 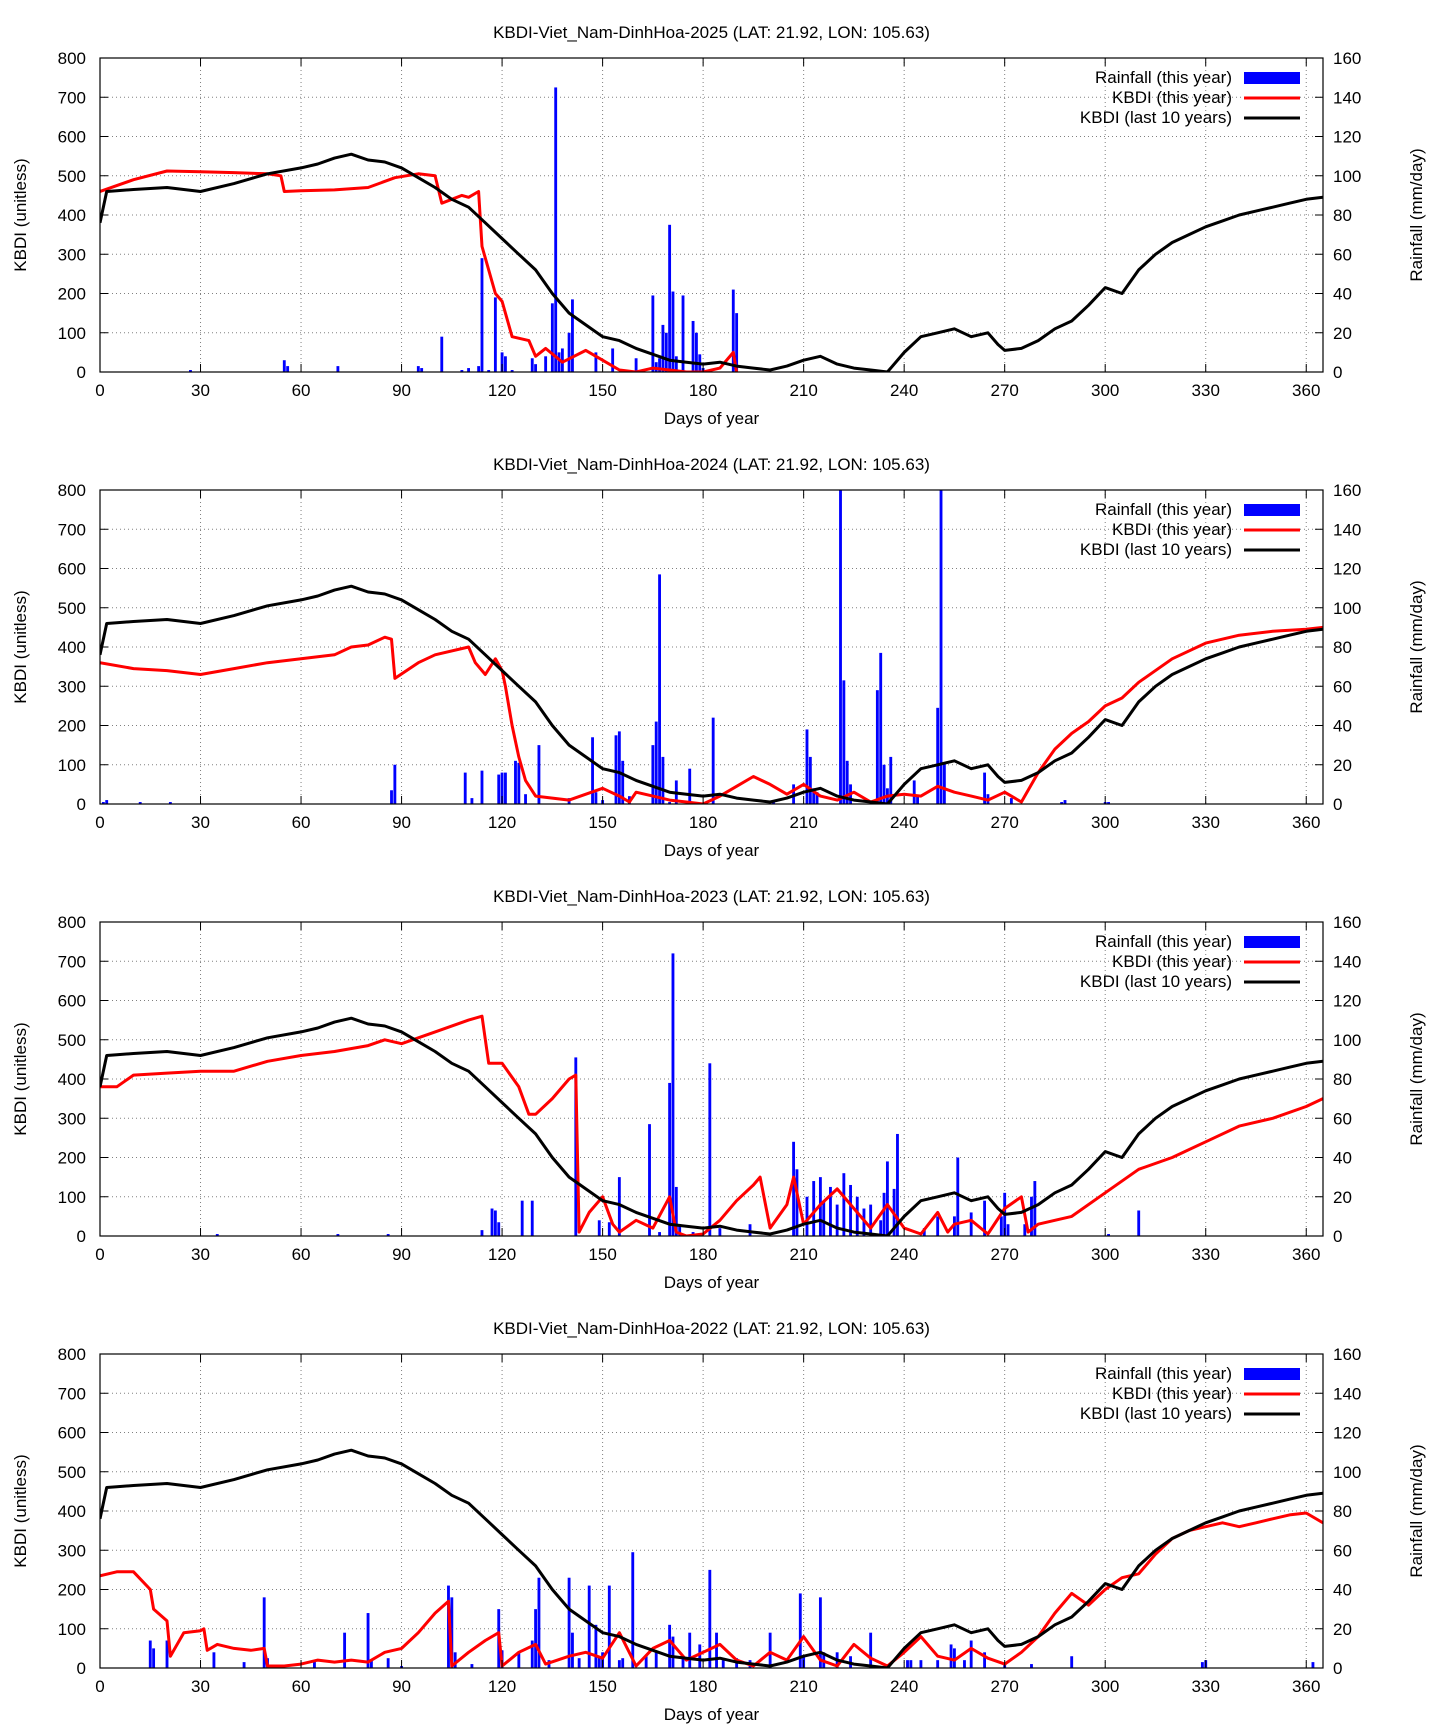 What do you see at coordinates (1347, 608) in the screenshot?
I see `y2-tick-label: 100` at bounding box center [1347, 608].